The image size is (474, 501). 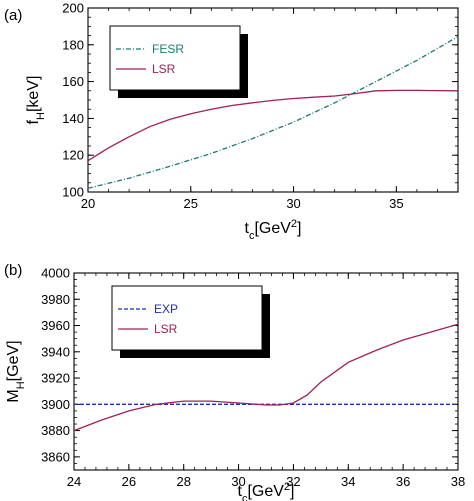 I want to click on series-line-lsr, so click(x=273, y=125).